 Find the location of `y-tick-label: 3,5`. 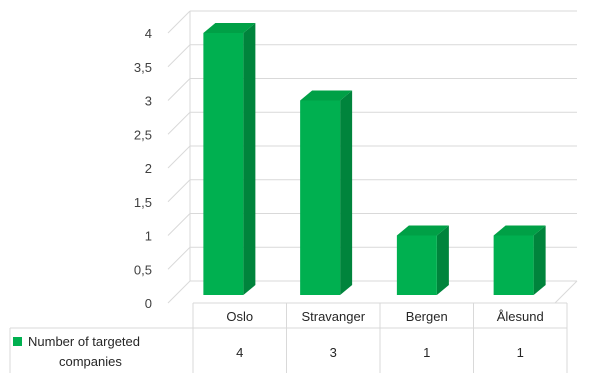

y-tick-label: 3,5 is located at coordinates (143, 67).